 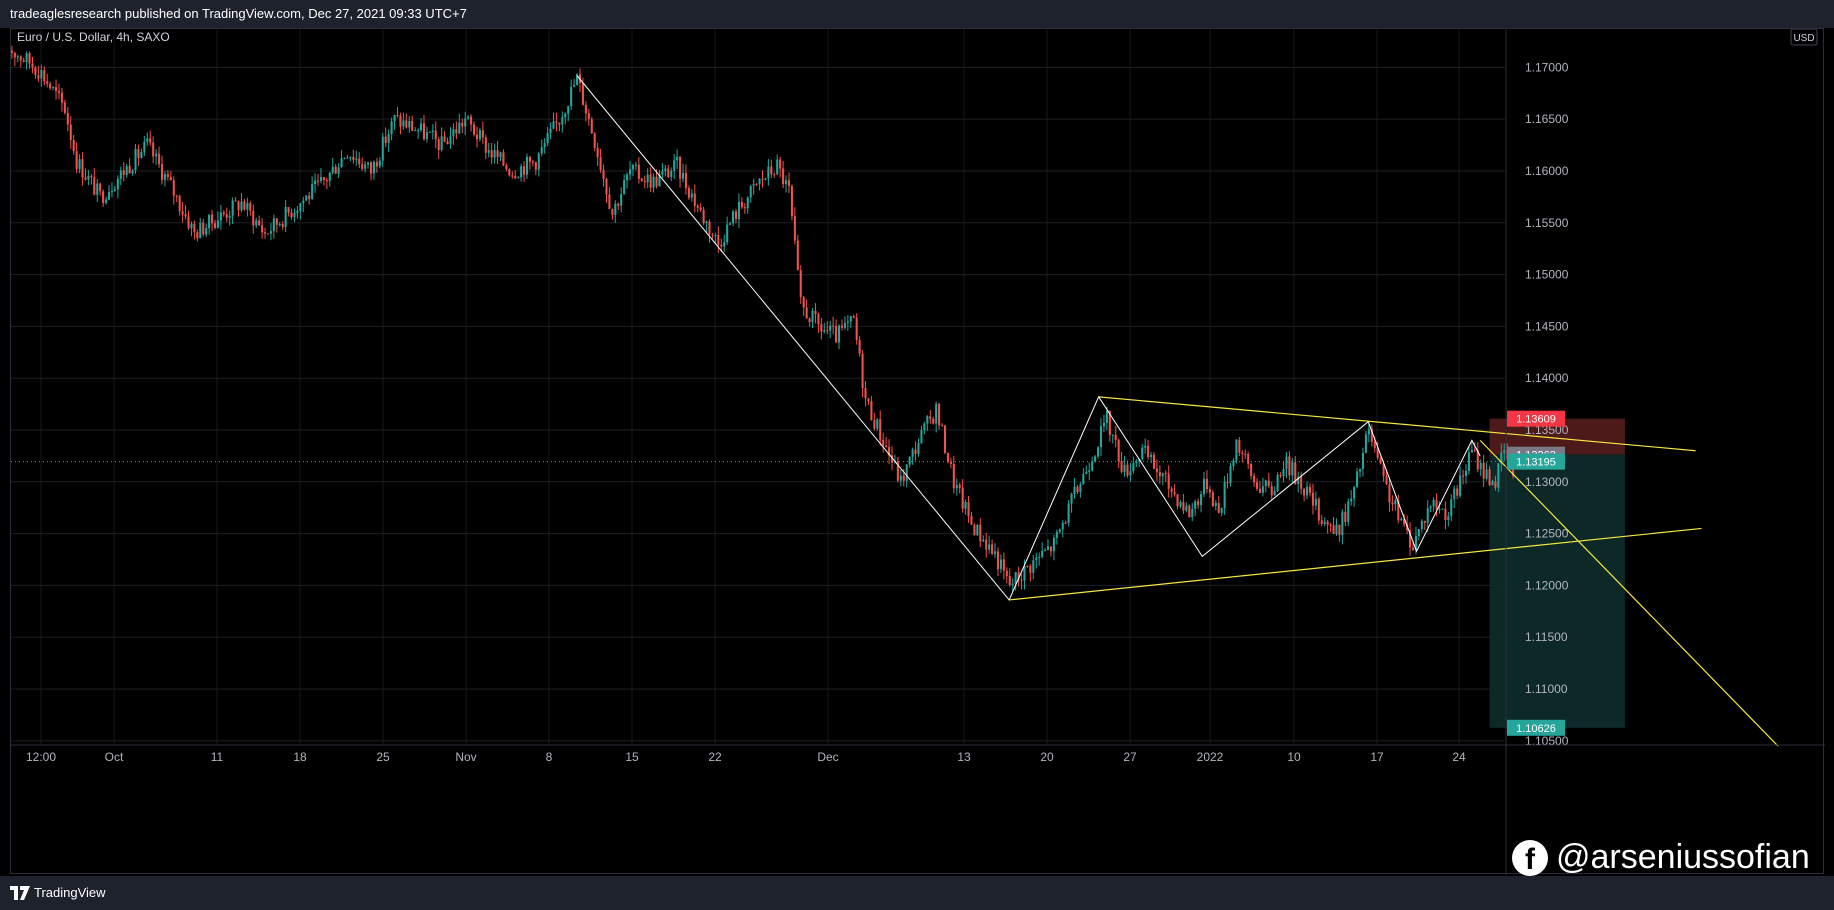 I want to click on price-label-stop: 1.13609, so click(x=1536, y=420).